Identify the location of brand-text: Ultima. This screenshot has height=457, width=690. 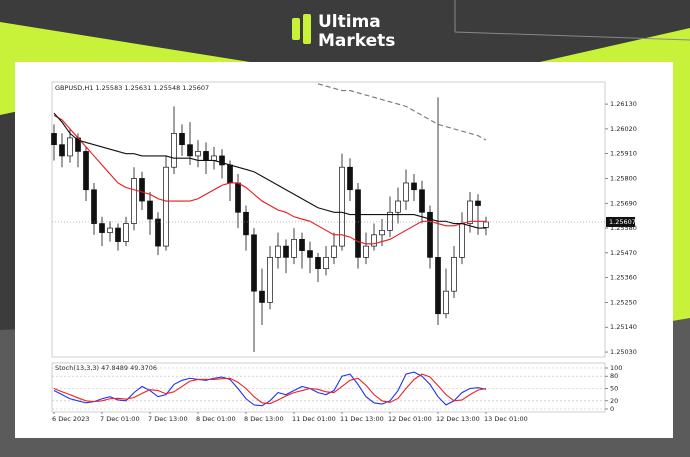
(349, 22).